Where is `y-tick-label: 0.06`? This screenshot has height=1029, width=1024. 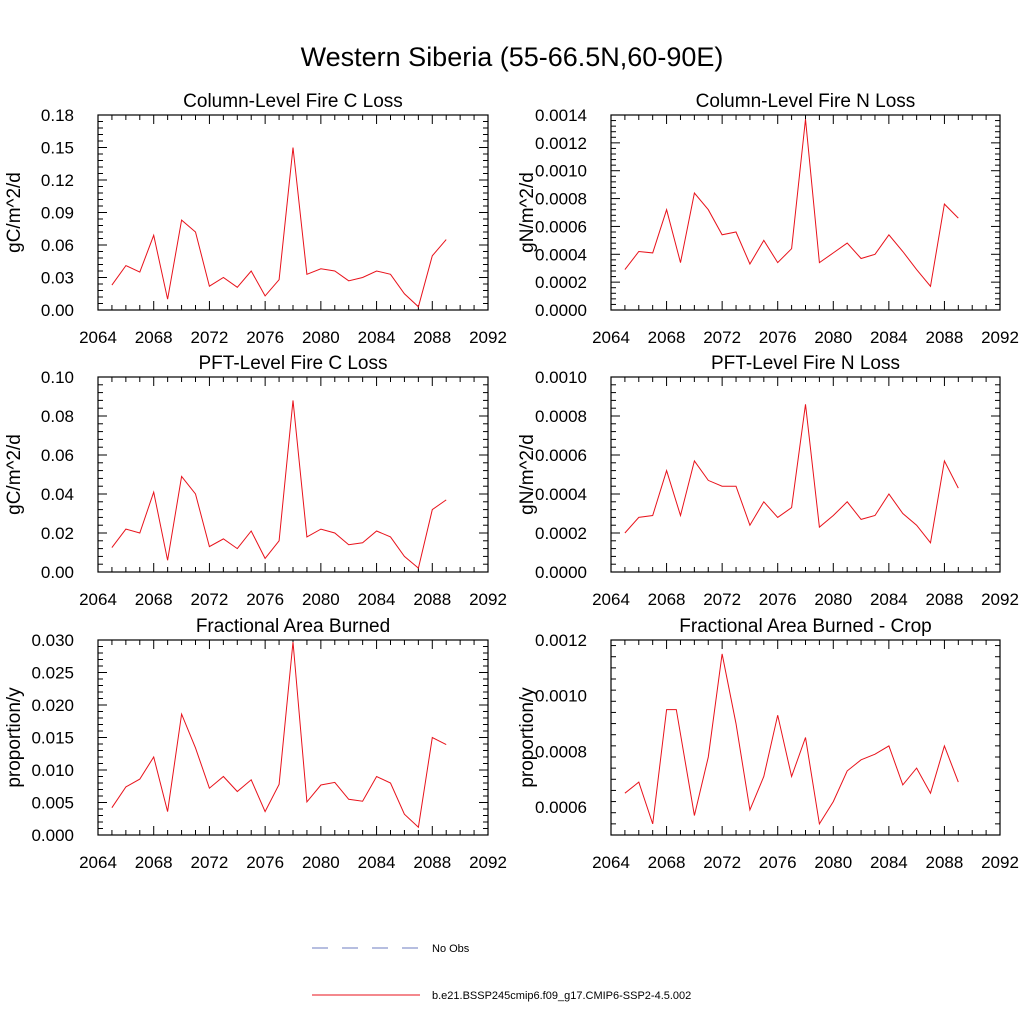 y-tick-label: 0.06 is located at coordinates (57, 455).